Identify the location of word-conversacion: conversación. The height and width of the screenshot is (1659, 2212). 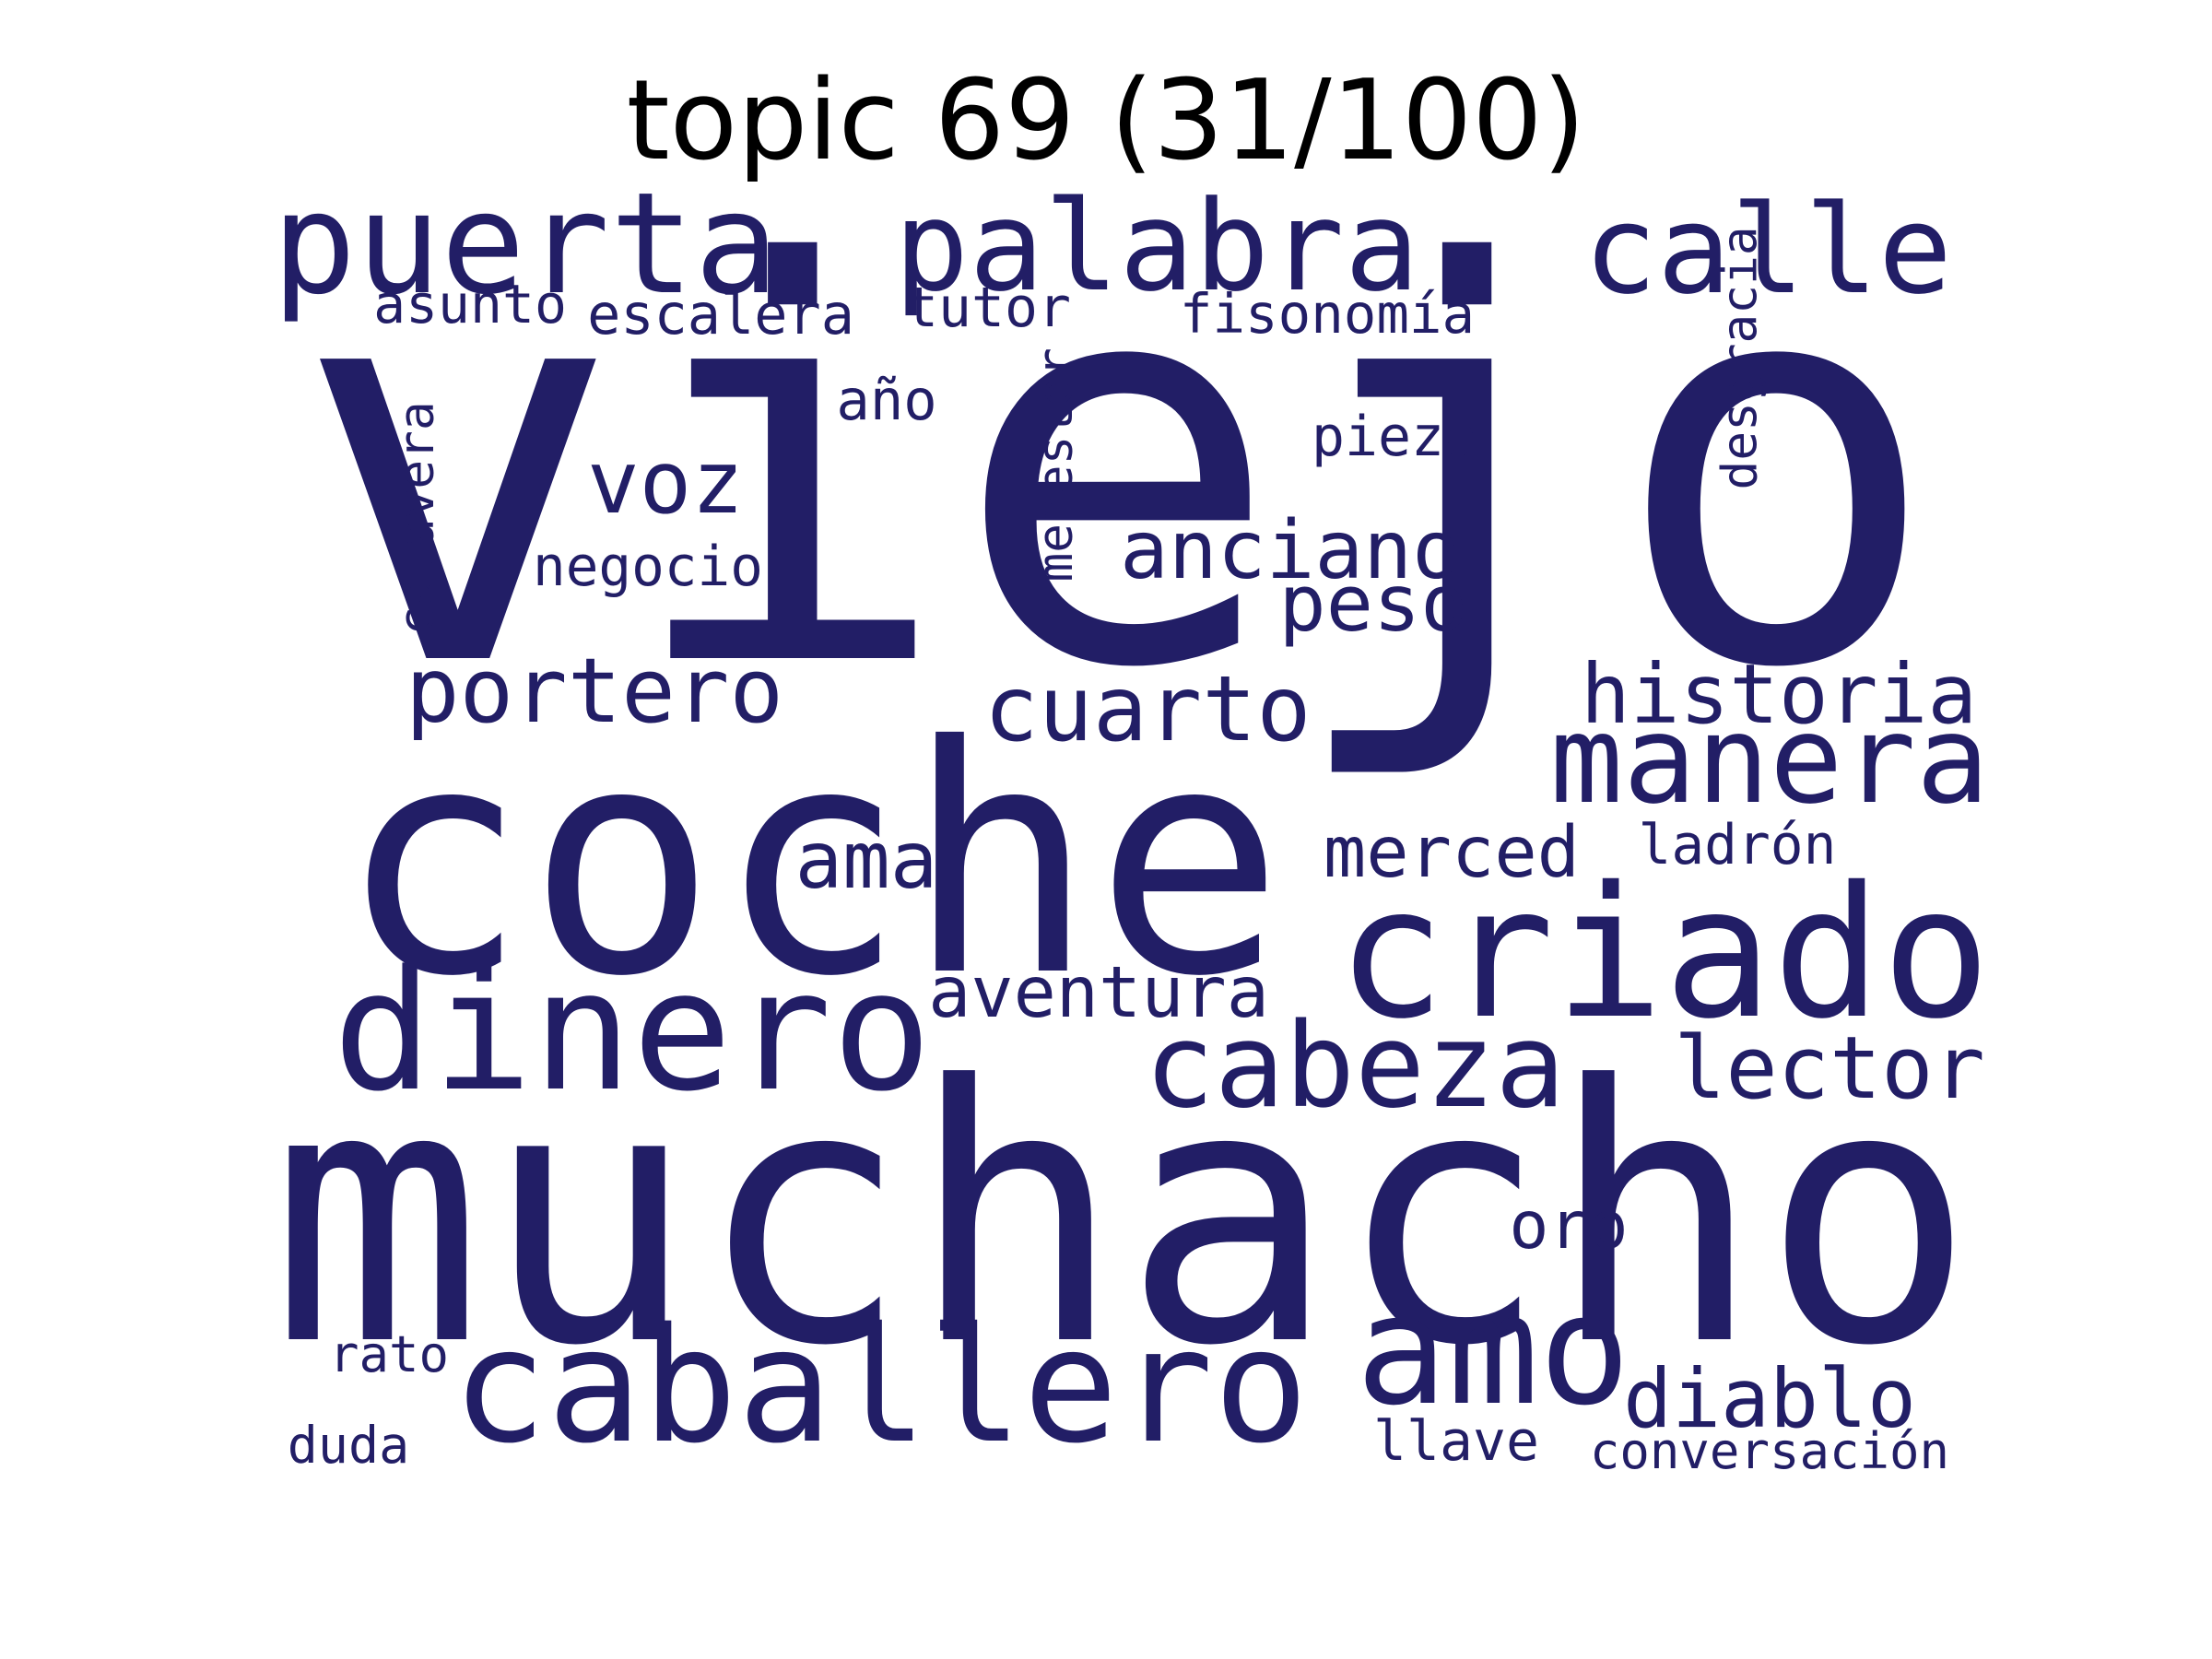
(1769, 1451).